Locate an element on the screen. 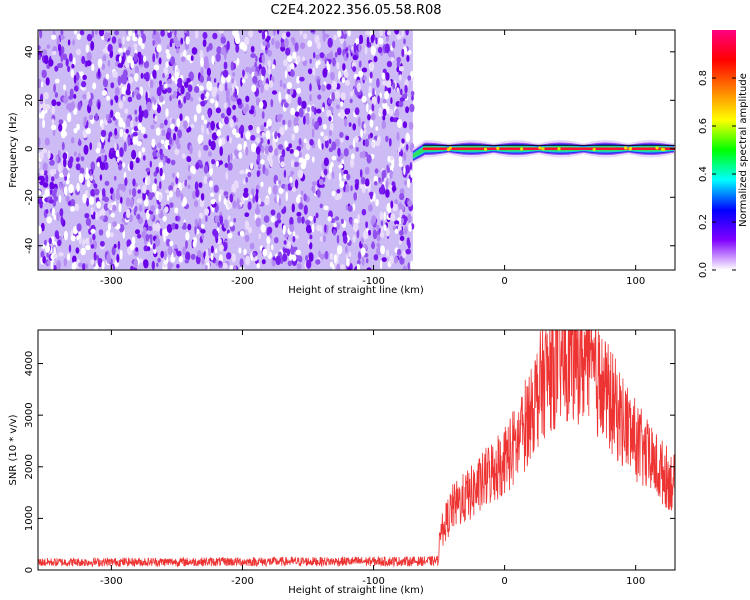 The width and height of the screenshot is (750, 600). x-tick-label: -300 is located at coordinates (111, 281).